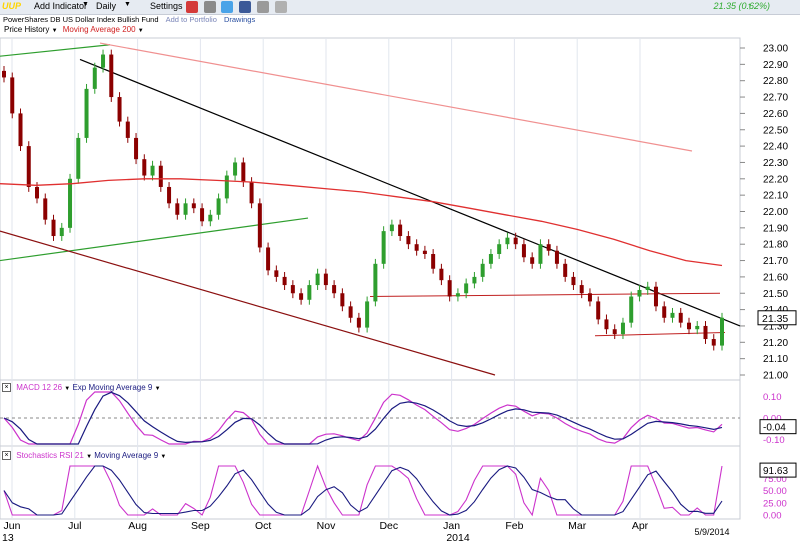  Describe the element at coordinates (775, 503) in the screenshot. I see `stoch-tick-label: 25.00` at that location.